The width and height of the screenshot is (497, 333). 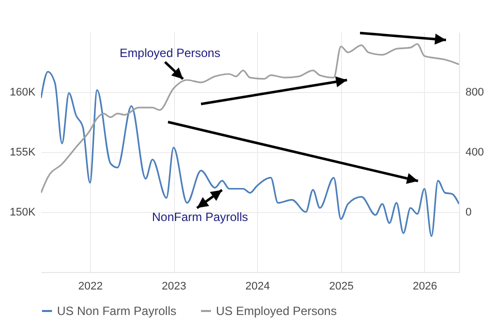 I want to click on annotation: Employed Persons, so click(x=170, y=53).